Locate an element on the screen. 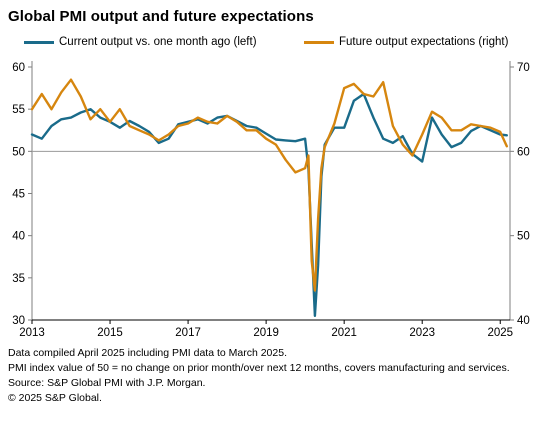 The image size is (540, 422). right-tick-label: 40 is located at coordinates (523, 321).